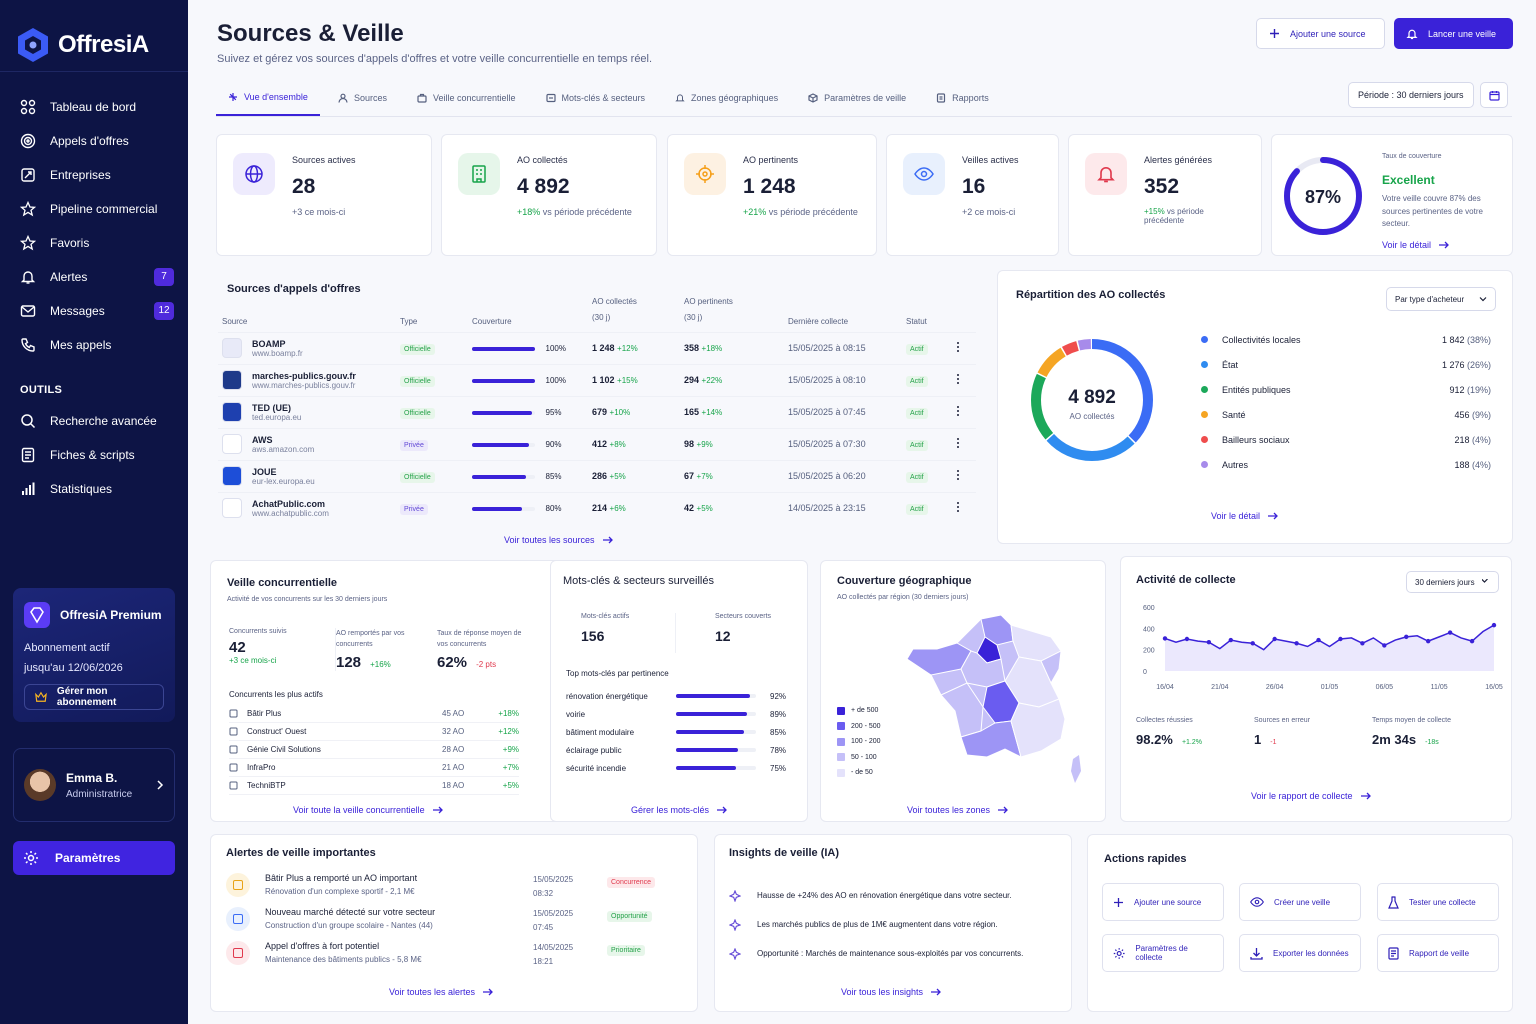  What do you see at coordinates (94, 489) in the screenshot?
I see `nav-item-statistics: Statistiques` at bounding box center [94, 489].